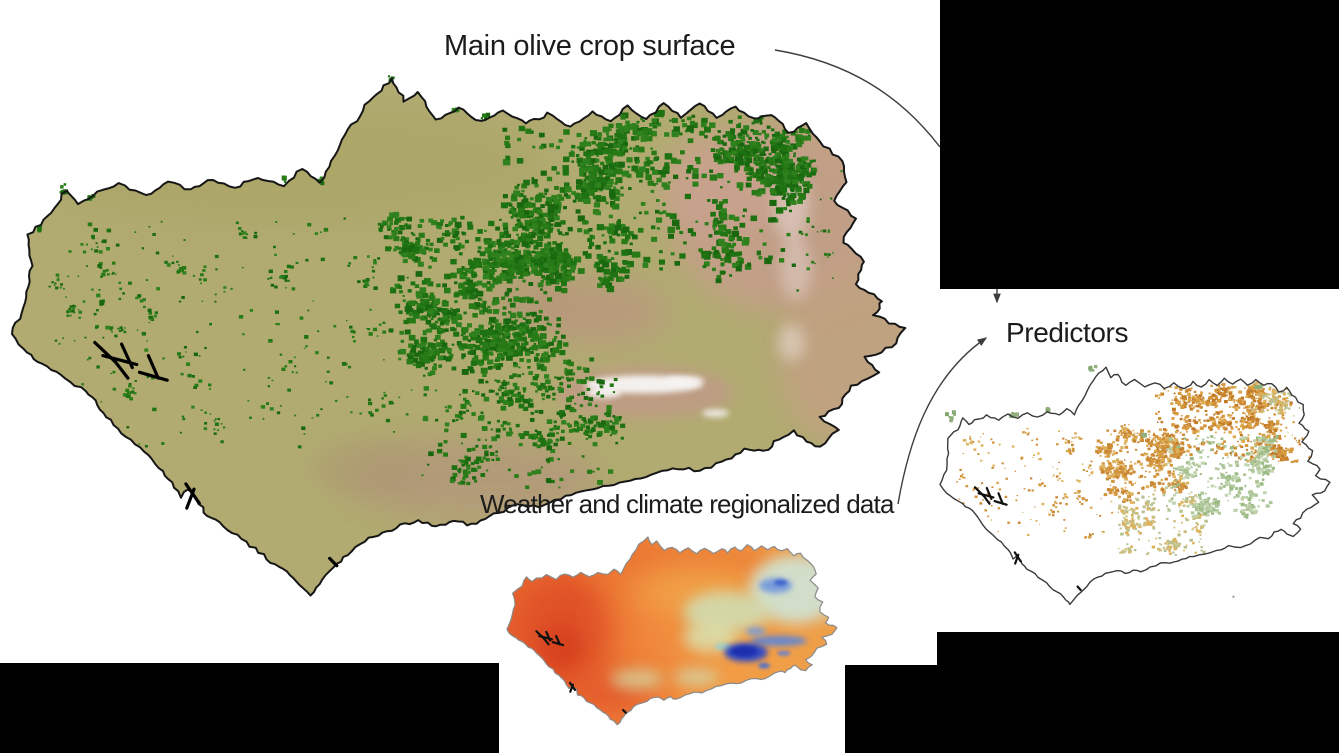 The image size is (1339, 753). Describe the element at coordinates (1139, 144) in the screenshot. I see `redaction-block-top-right` at that location.